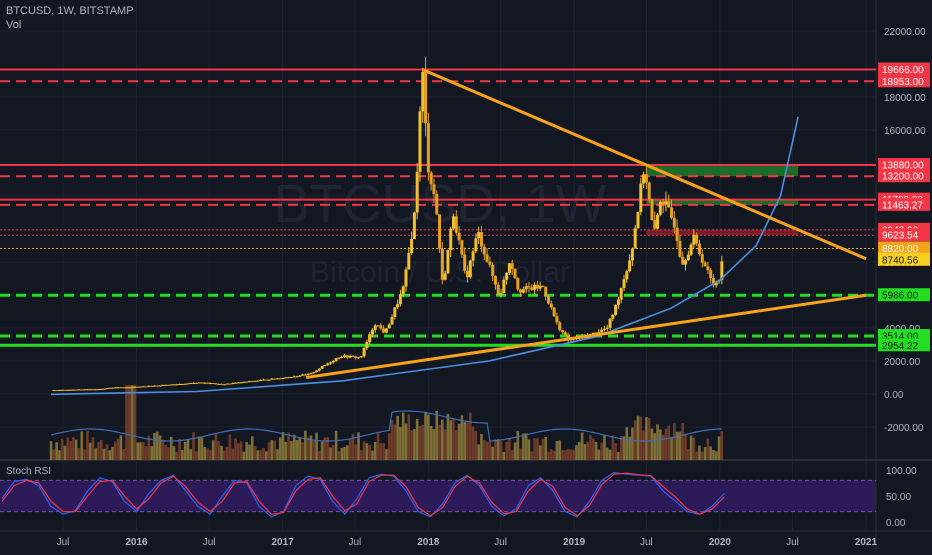  What do you see at coordinates (574, 542) in the screenshot?
I see `time-tick-label: 2019` at bounding box center [574, 542].